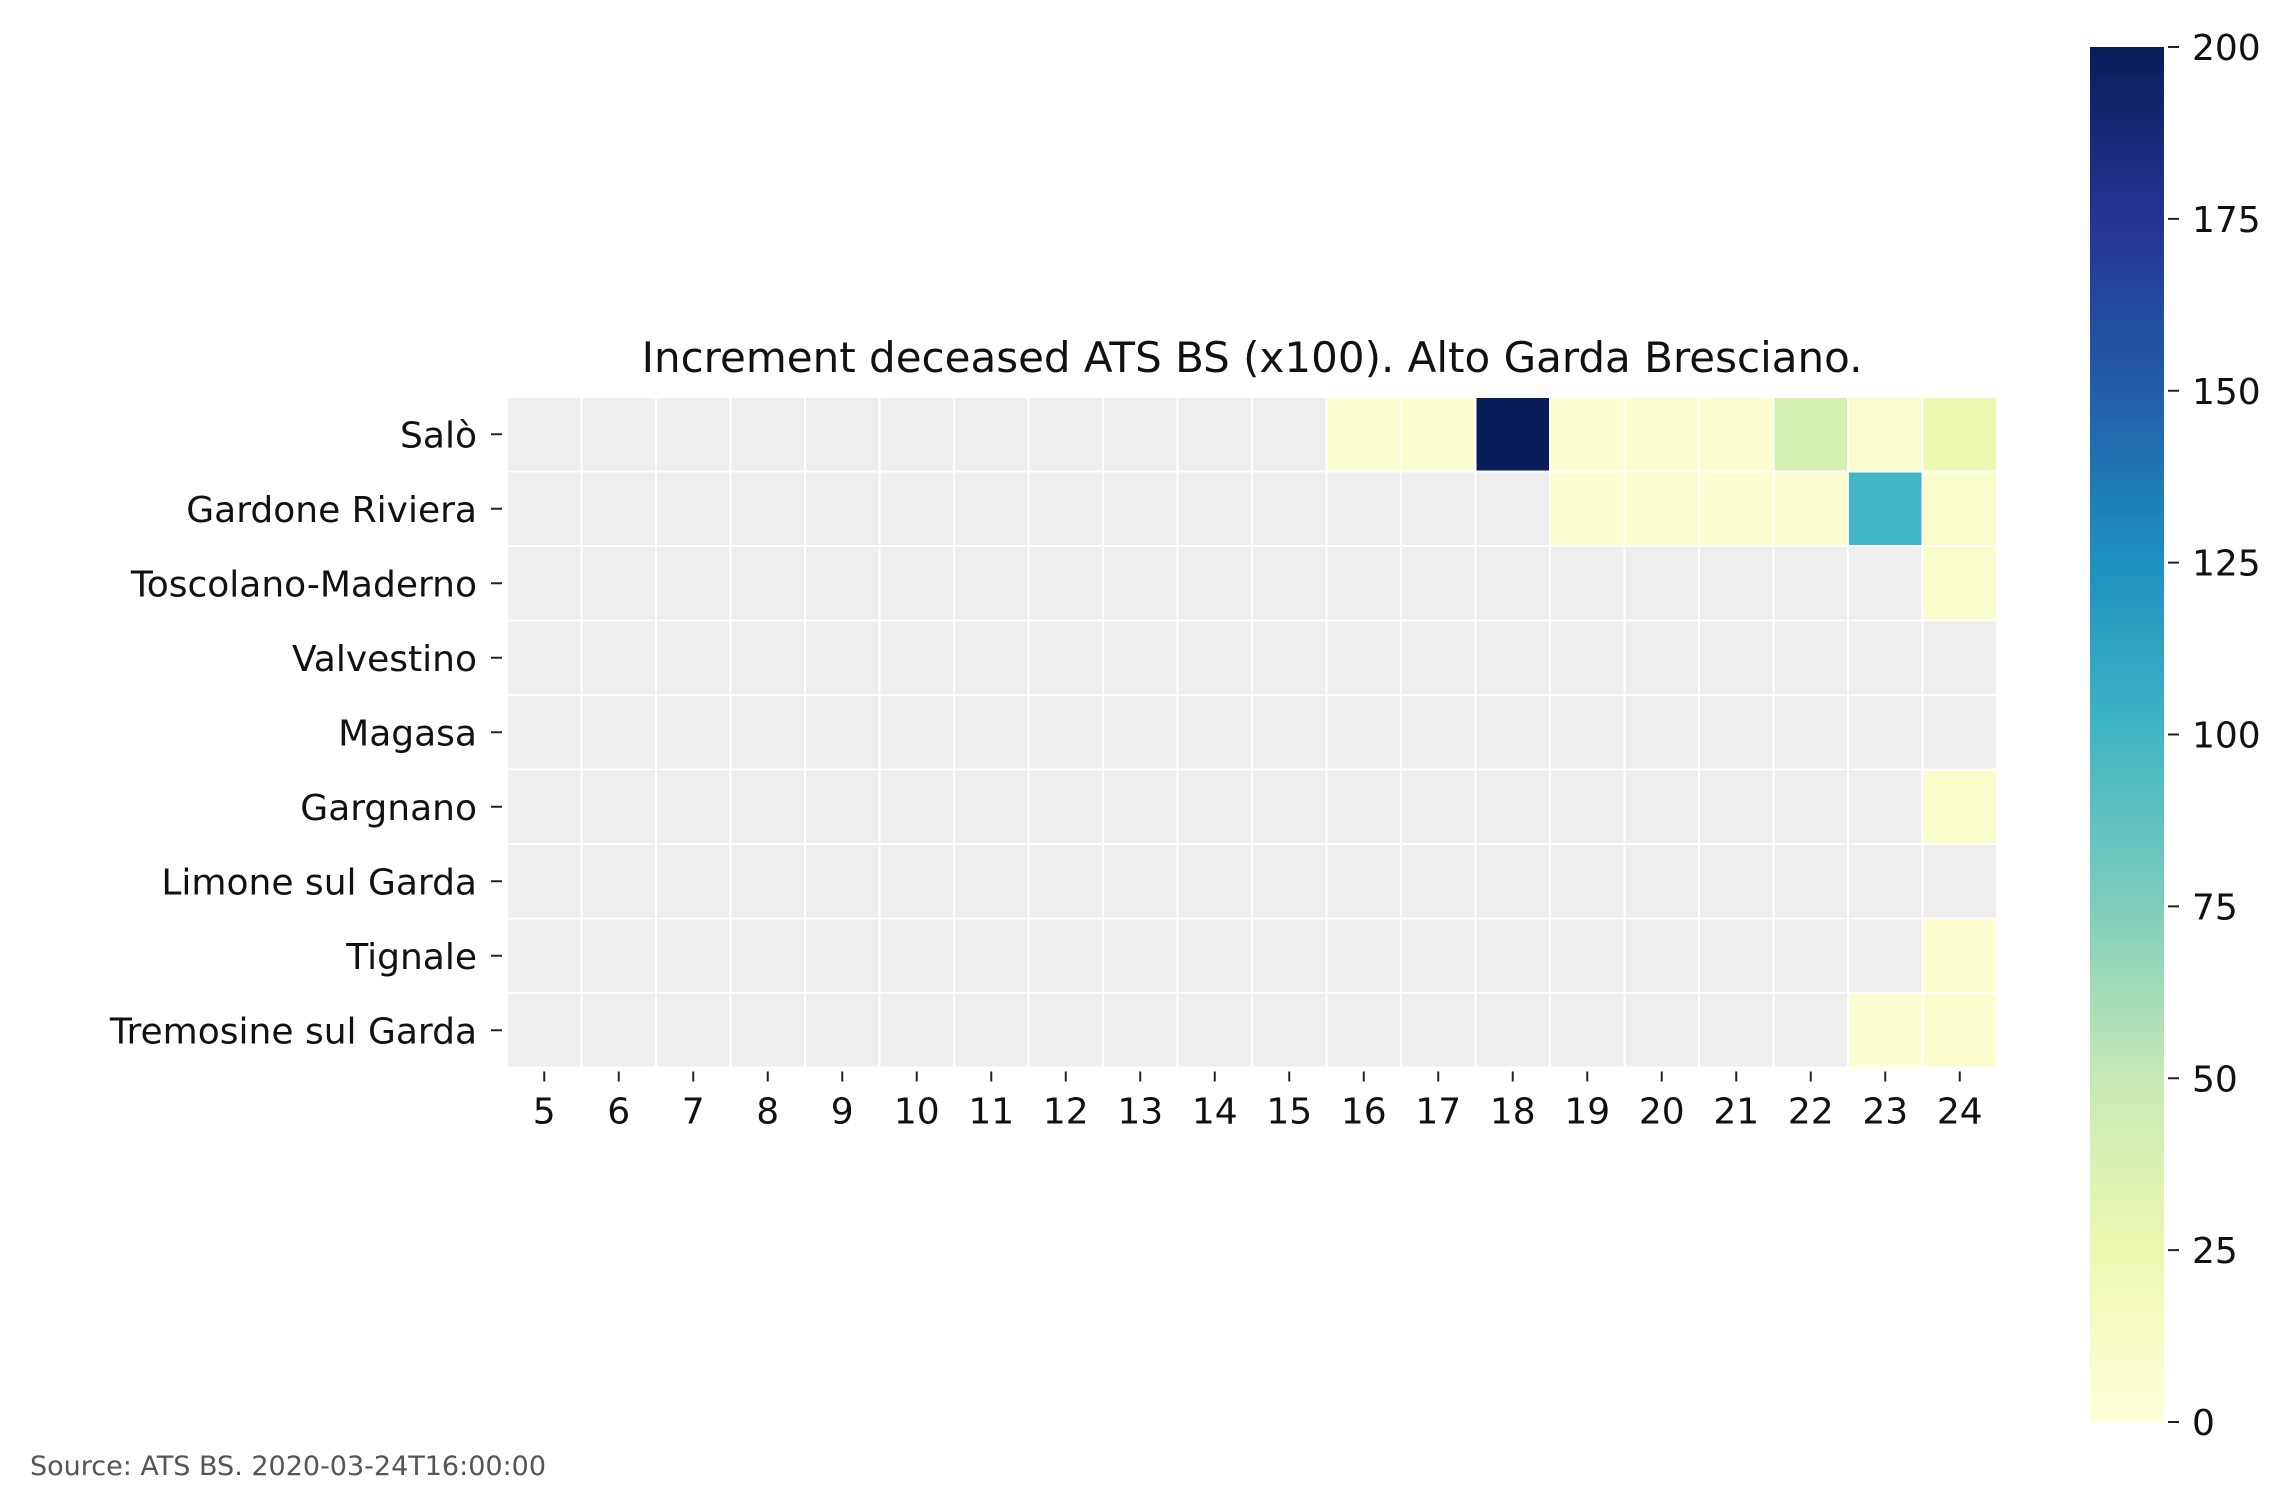 This screenshot has width=2289, height=1506. I want to click on x-tick-label: 6, so click(618, 1112).